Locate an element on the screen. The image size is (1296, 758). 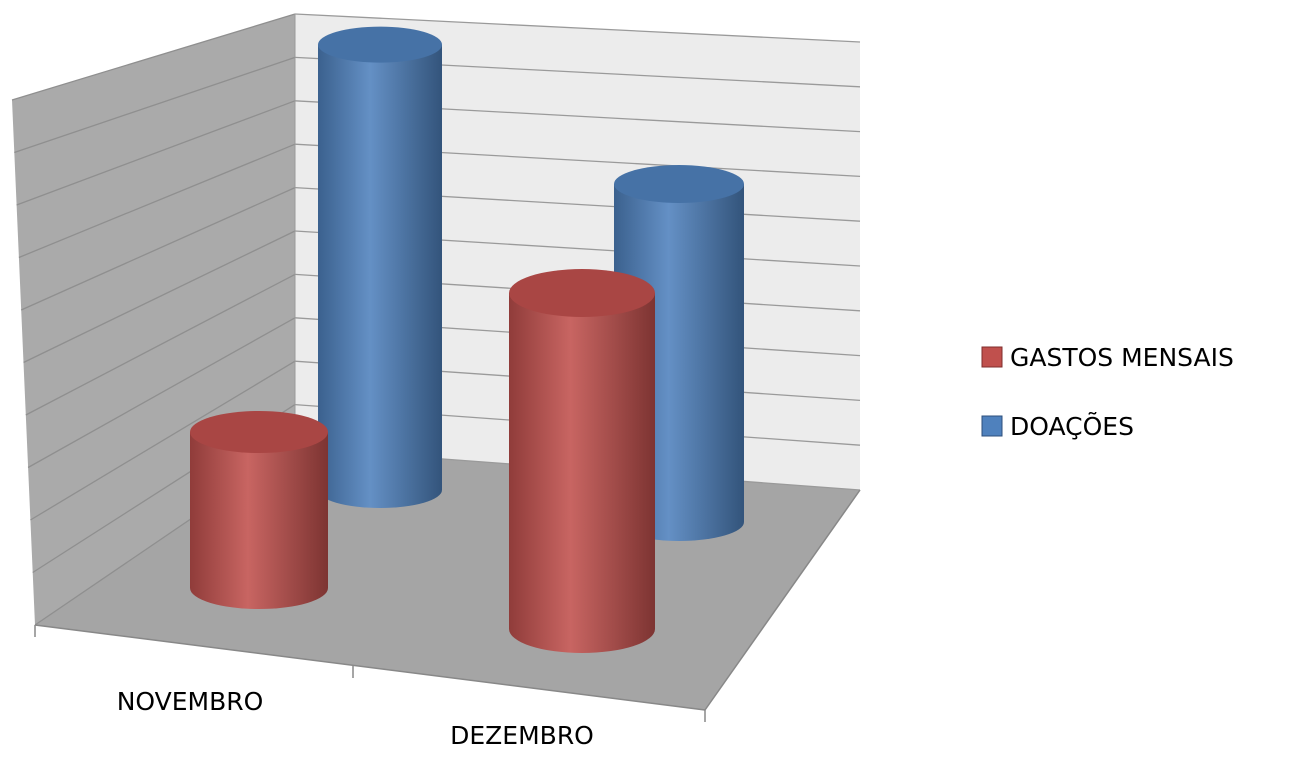
legend: GASTOS MENSAIS DOAÇÕES is located at coordinates (1107, 392).